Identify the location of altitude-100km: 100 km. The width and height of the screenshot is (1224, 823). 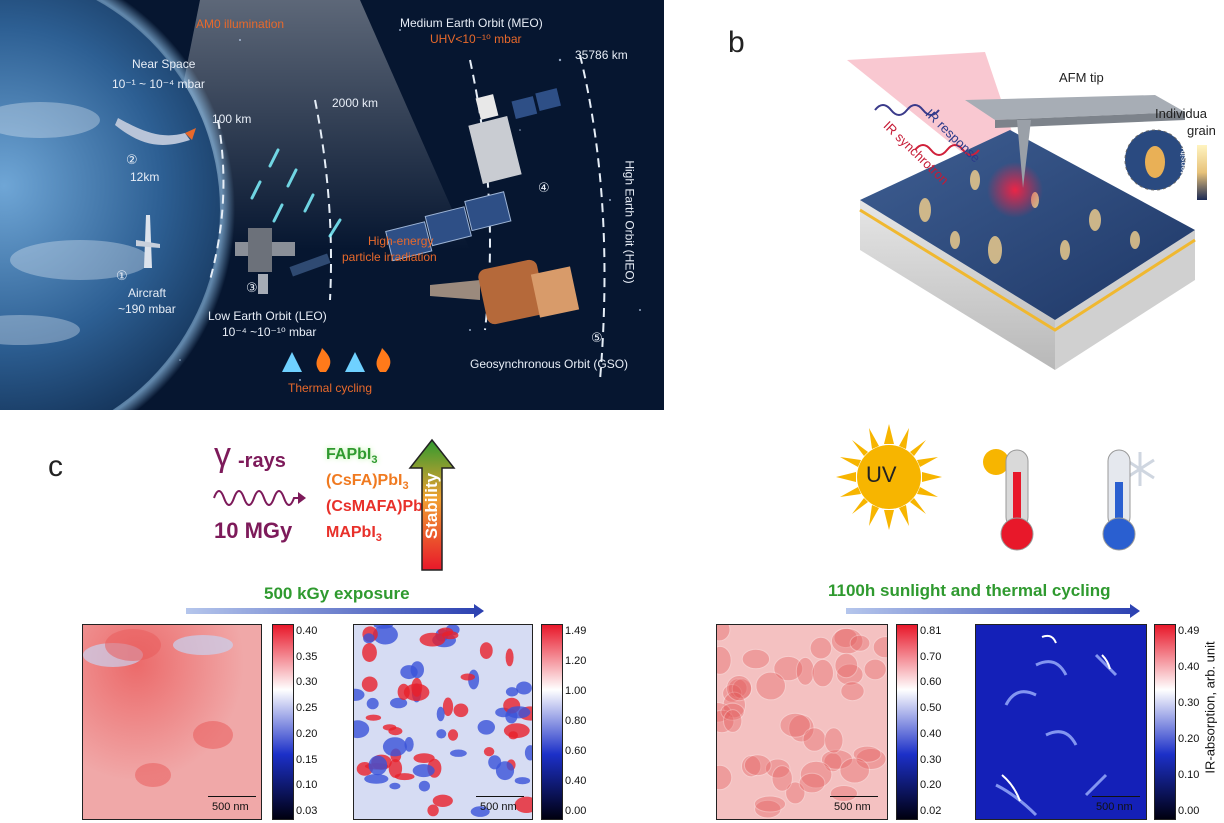
(232, 119).